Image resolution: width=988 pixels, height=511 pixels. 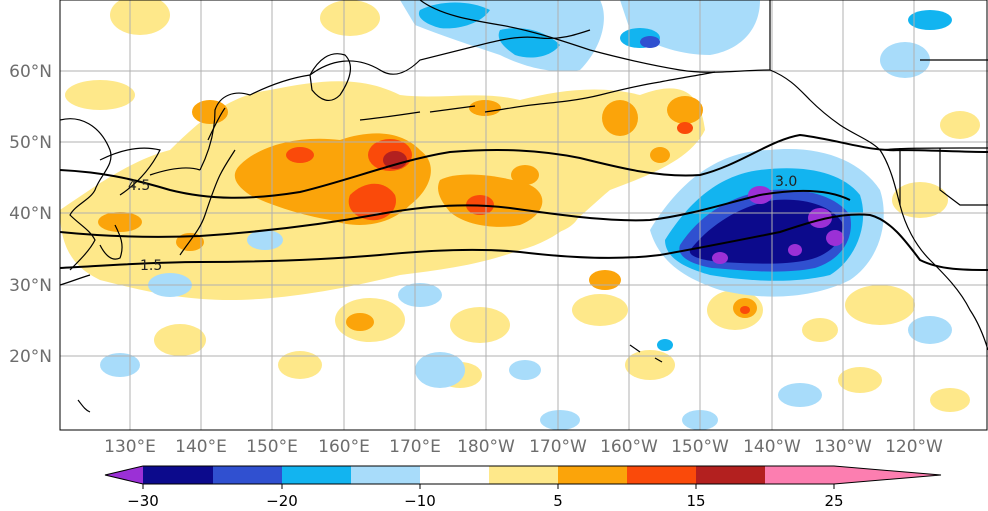 I want to click on colorbar-high-extension, so click(x=887, y=475).